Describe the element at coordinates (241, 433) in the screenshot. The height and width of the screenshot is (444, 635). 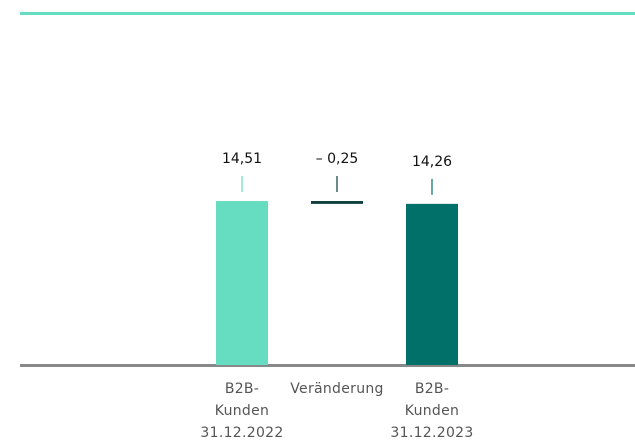
I see `x-tick-label: 31.12.2022` at that location.